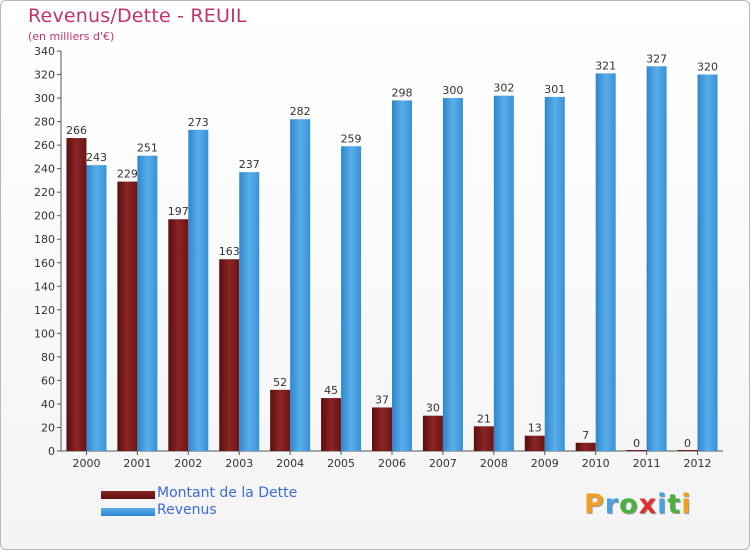 This screenshot has height=550, width=750. What do you see at coordinates (178, 211) in the screenshot?
I see `data-label-dette: 197` at bounding box center [178, 211].